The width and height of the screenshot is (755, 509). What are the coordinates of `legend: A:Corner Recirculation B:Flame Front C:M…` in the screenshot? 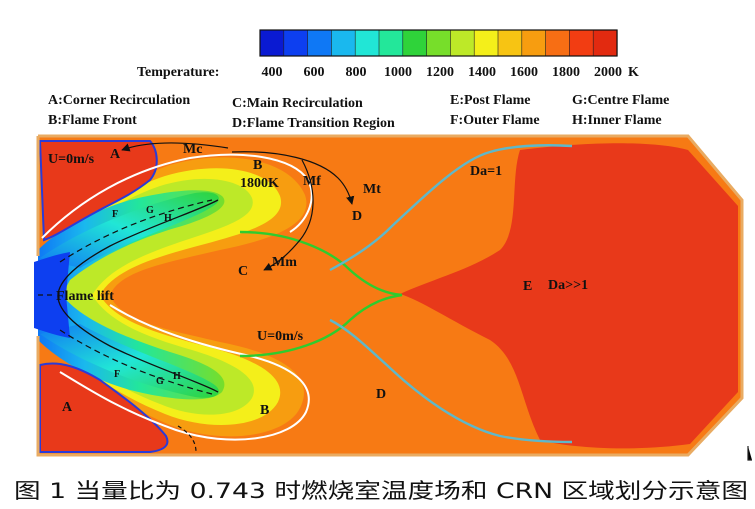 It's located at (358, 112).